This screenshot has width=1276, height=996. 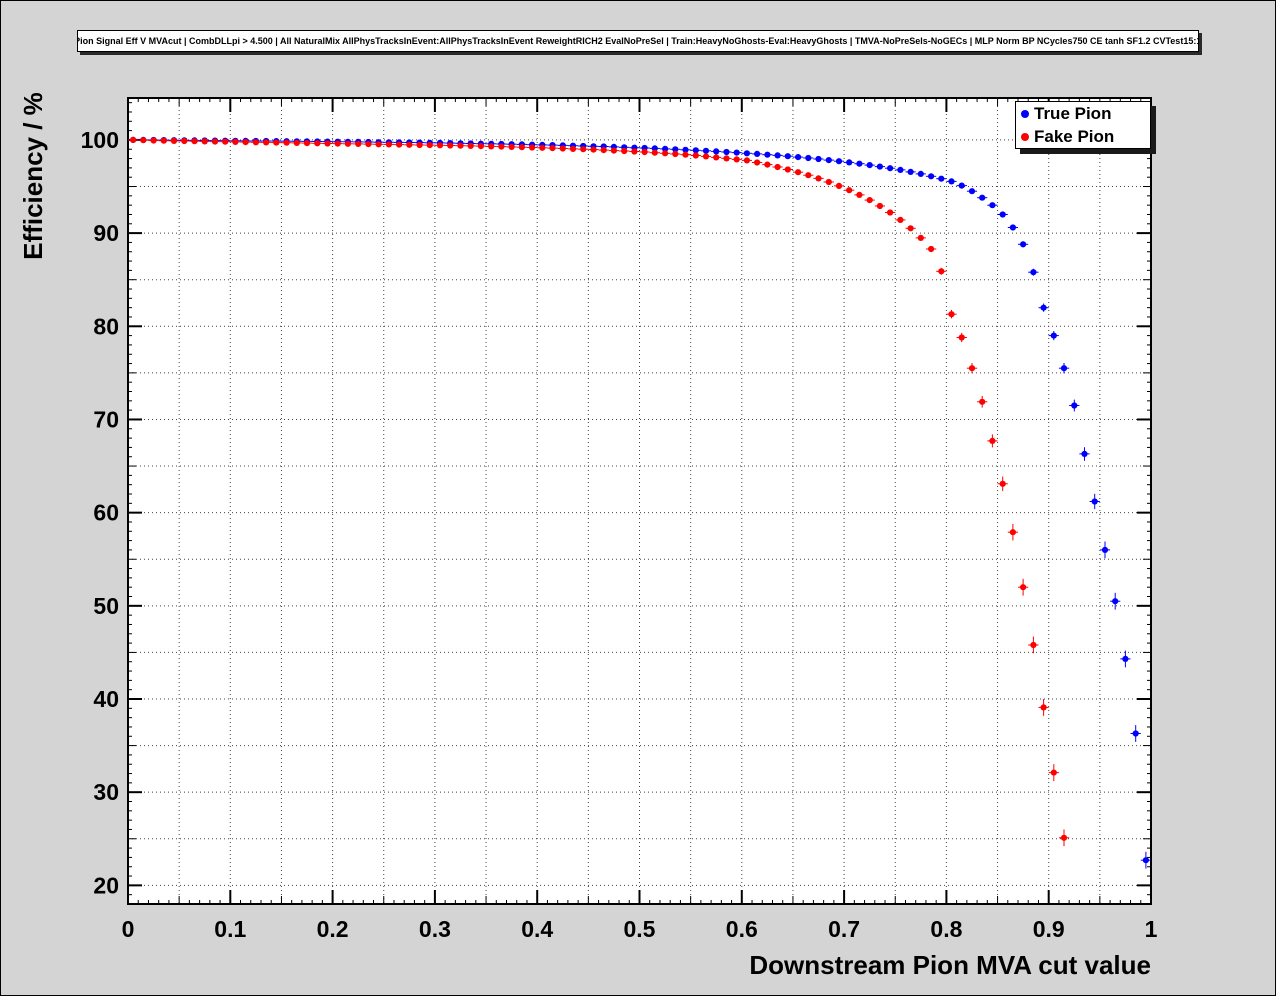 What do you see at coordinates (435, 929) in the screenshot?
I see `svg-text: 0.3` at bounding box center [435, 929].